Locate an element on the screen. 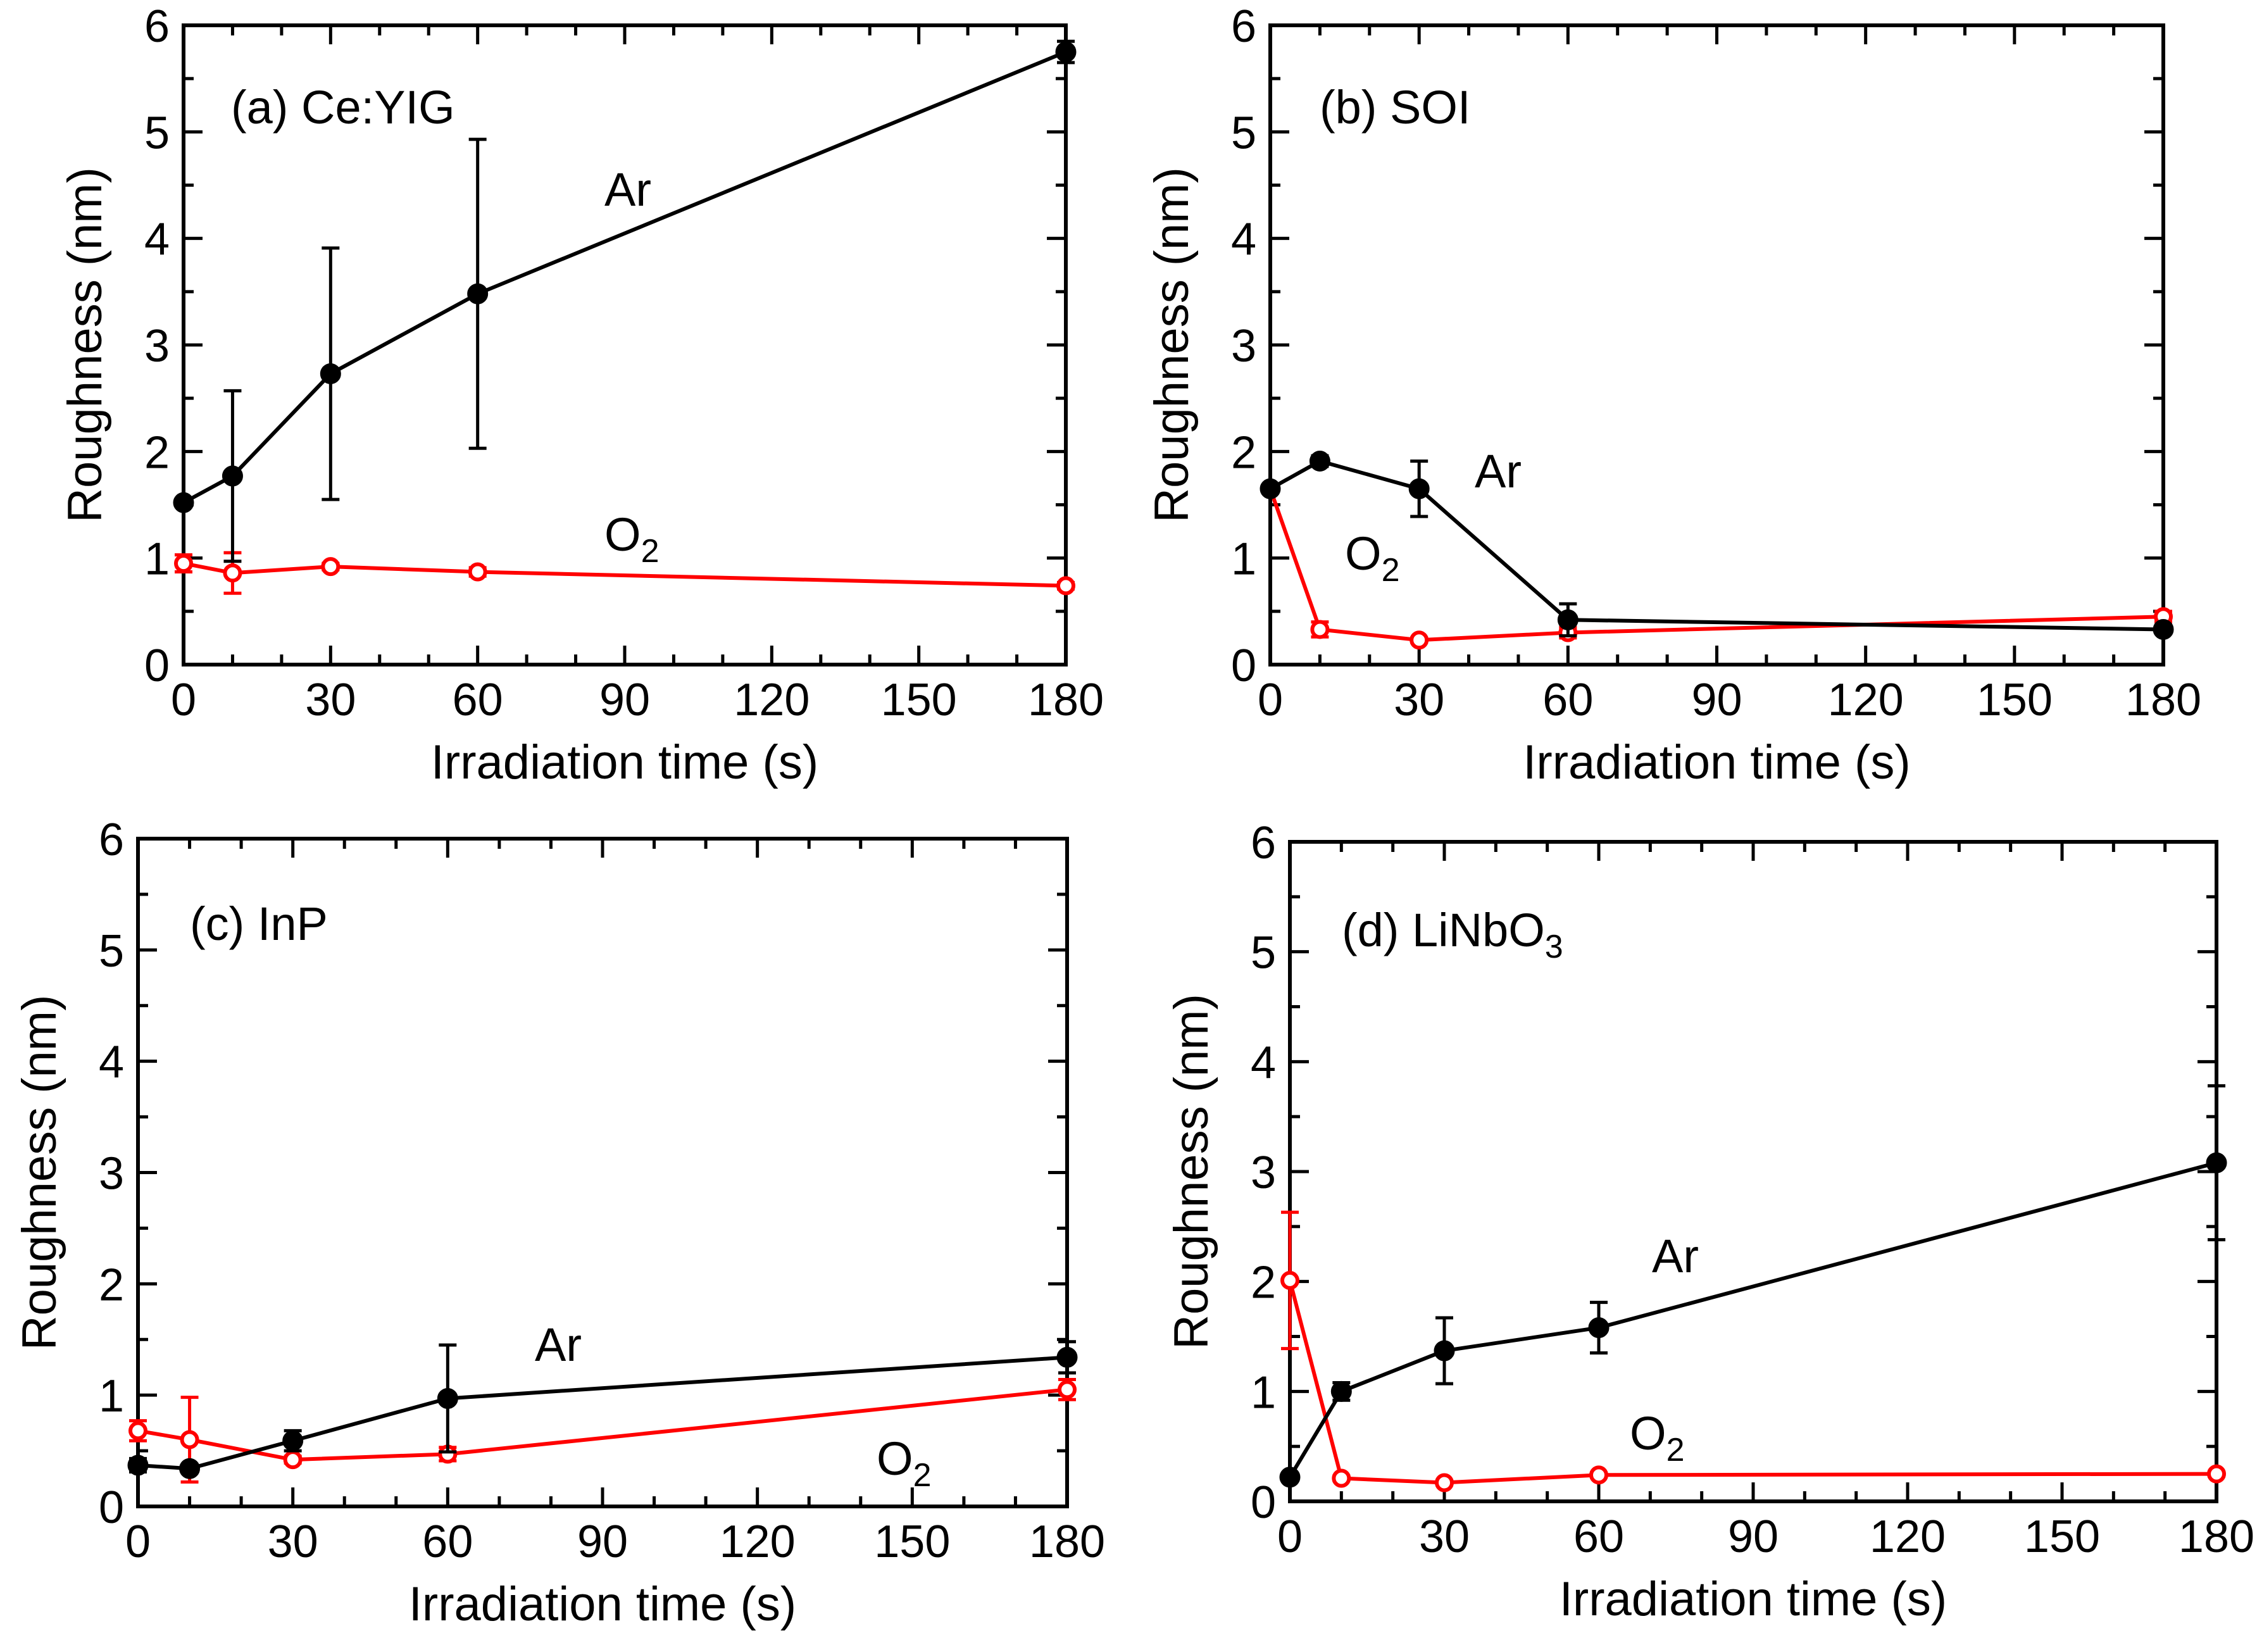 The image size is (2257, 1652). series-line-ar is located at coordinates (1716, 545).